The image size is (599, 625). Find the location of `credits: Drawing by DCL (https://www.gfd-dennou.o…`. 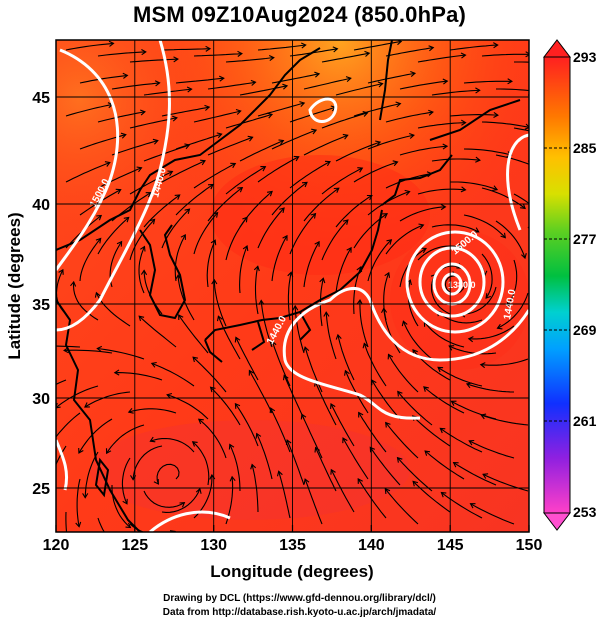

credits: Drawing by DCL (https://www.gfd-dennou.o… is located at coordinates (299, 606).